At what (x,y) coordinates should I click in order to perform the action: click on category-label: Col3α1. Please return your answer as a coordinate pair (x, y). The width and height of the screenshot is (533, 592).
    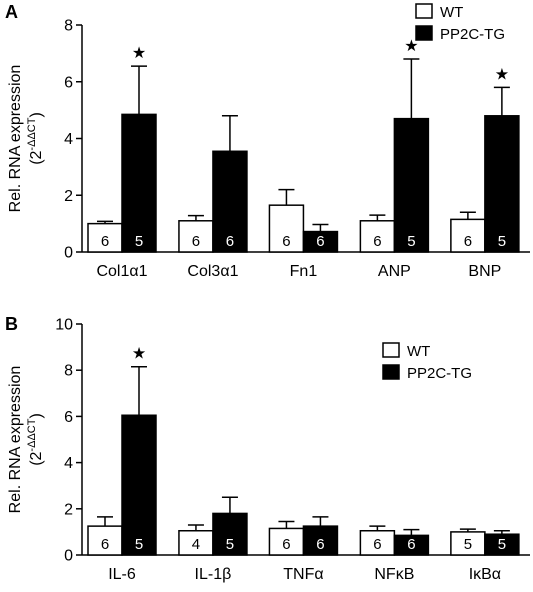
    Looking at the image, I should click on (212, 271).